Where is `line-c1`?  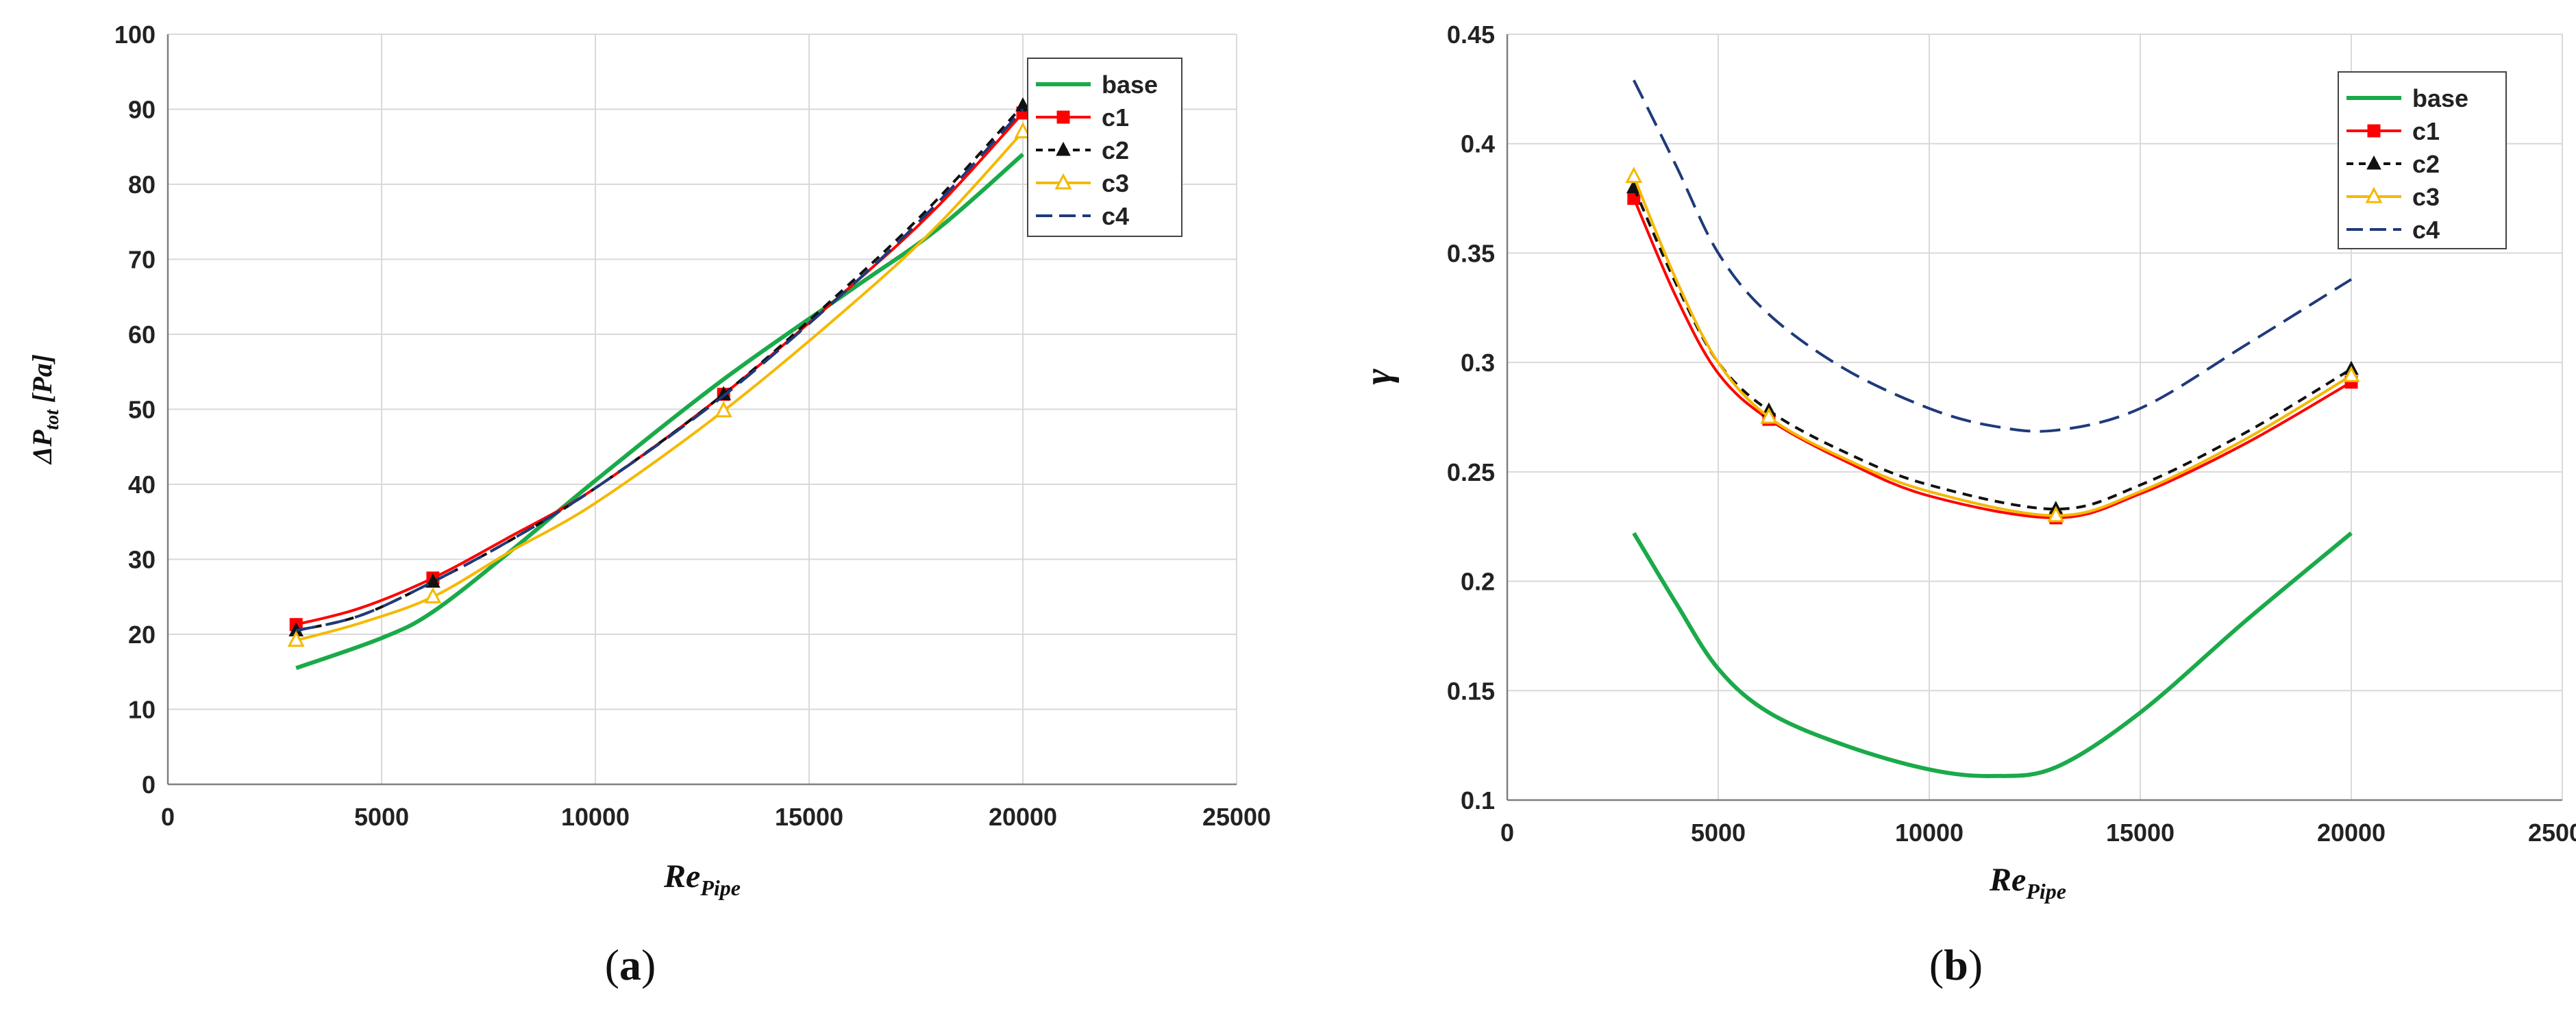 line-c1 is located at coordinates (1992, 358).